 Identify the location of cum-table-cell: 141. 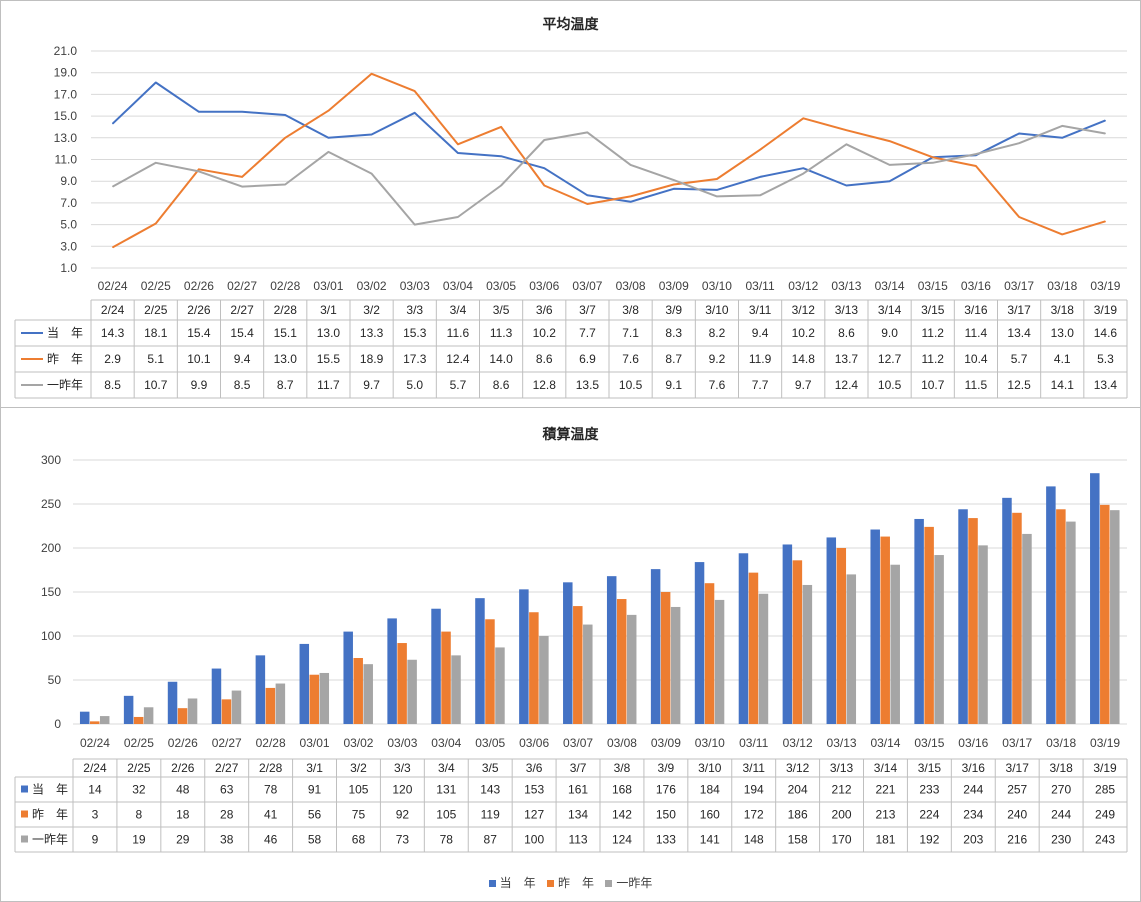
(710, 840).